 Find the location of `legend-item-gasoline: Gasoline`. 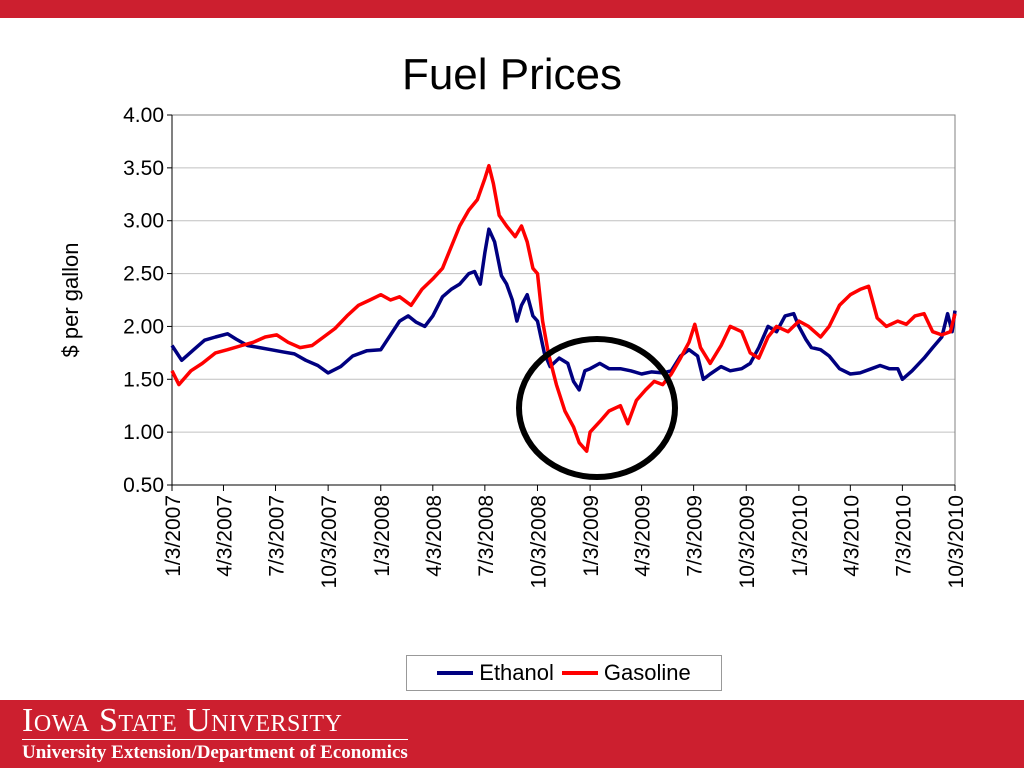

legend-item-gasoline: Gasoline is located at coordinates (626, 673).